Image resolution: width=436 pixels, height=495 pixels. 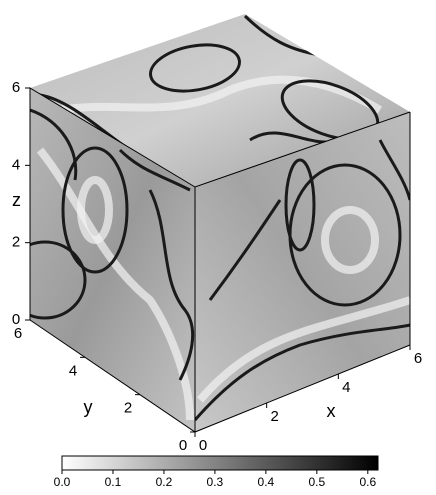 What do you see at coordinates (16, 200) in the screenshot?
I see `z-axis-label: z` at bounding box center [16, 200].